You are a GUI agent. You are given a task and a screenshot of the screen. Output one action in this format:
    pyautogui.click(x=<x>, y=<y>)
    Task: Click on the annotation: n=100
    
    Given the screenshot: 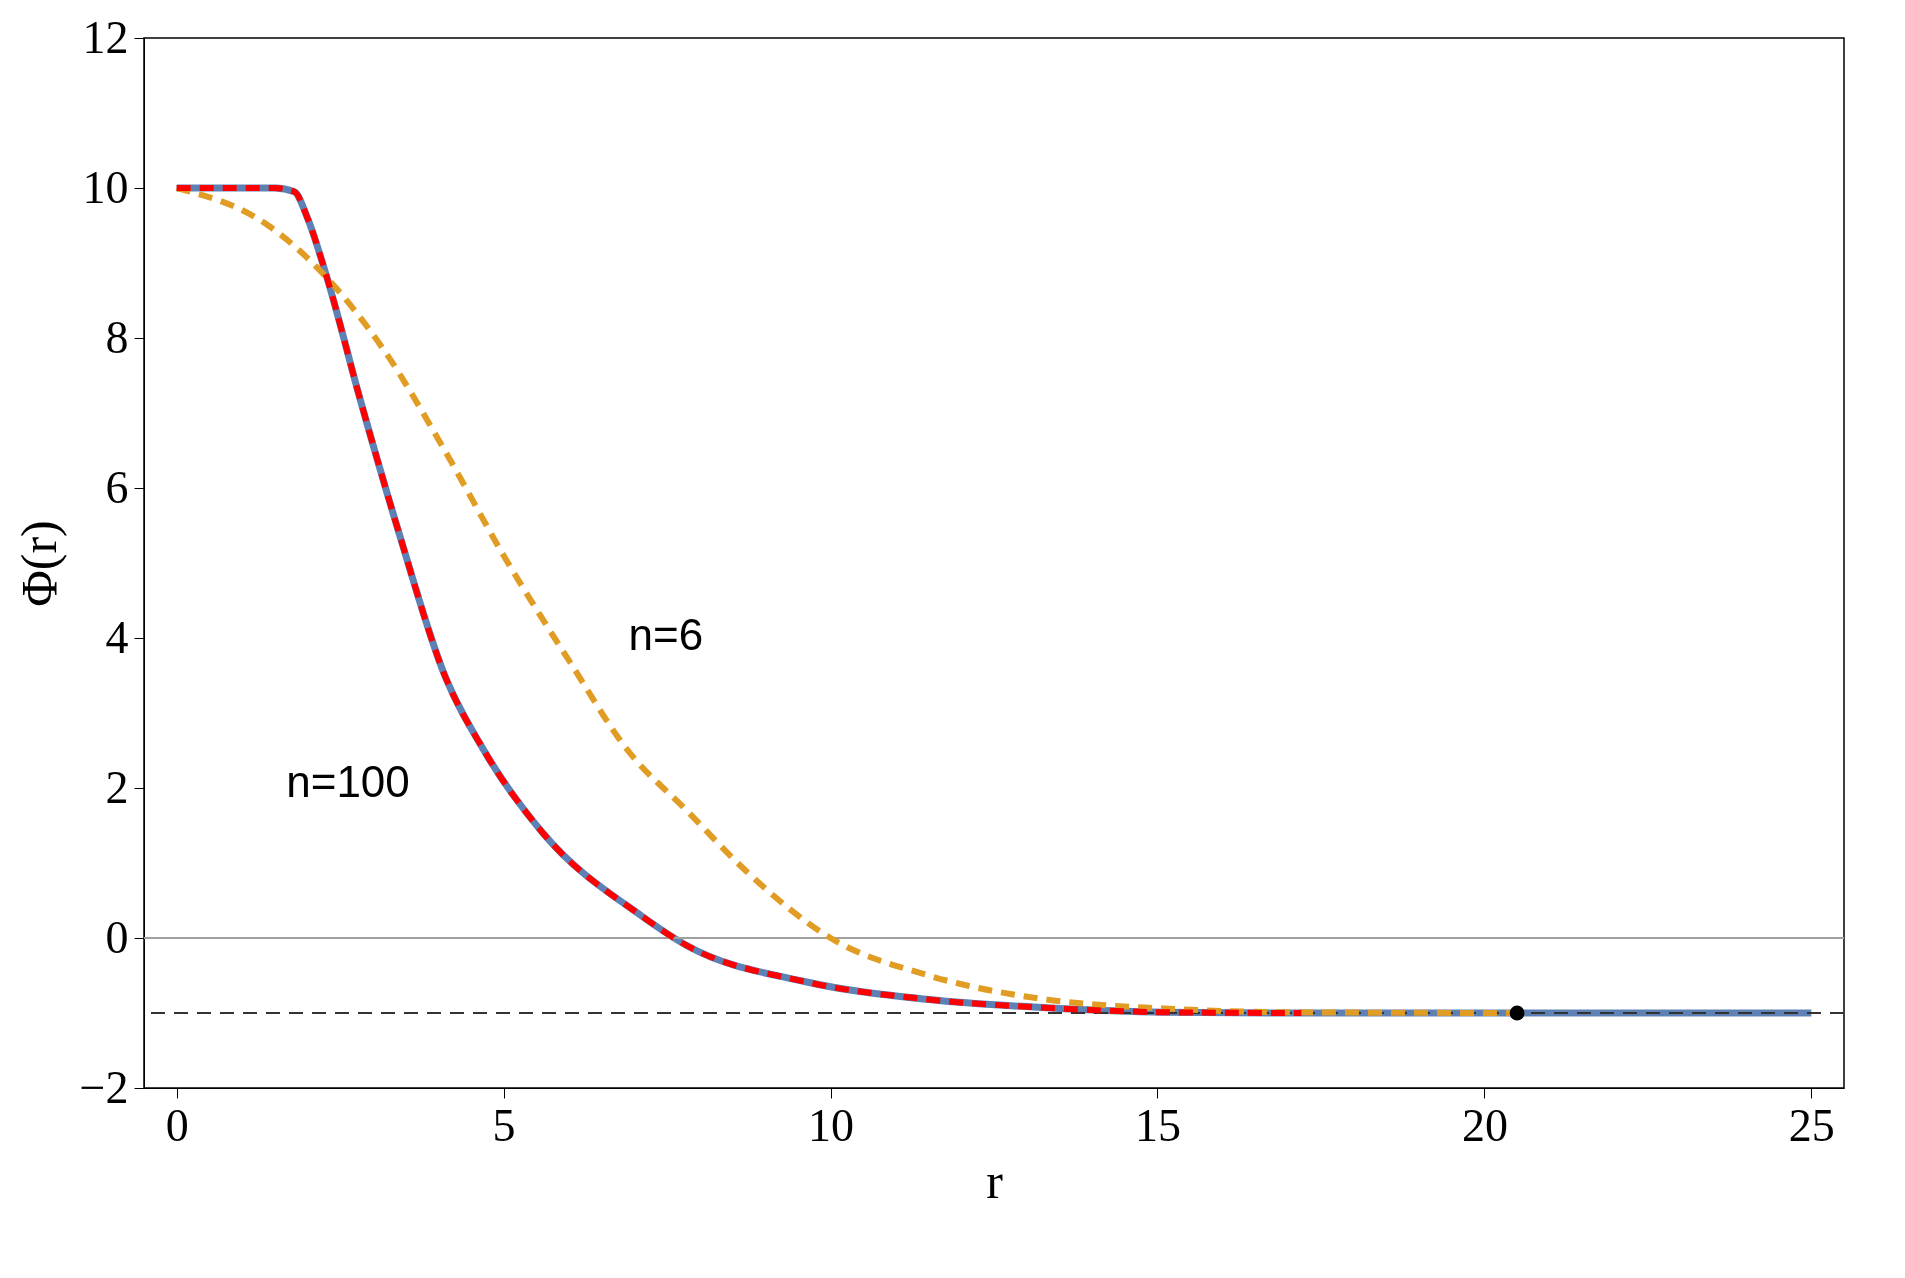 What is the action you would take?
    pyautogui.click(x=348, y=781)
    